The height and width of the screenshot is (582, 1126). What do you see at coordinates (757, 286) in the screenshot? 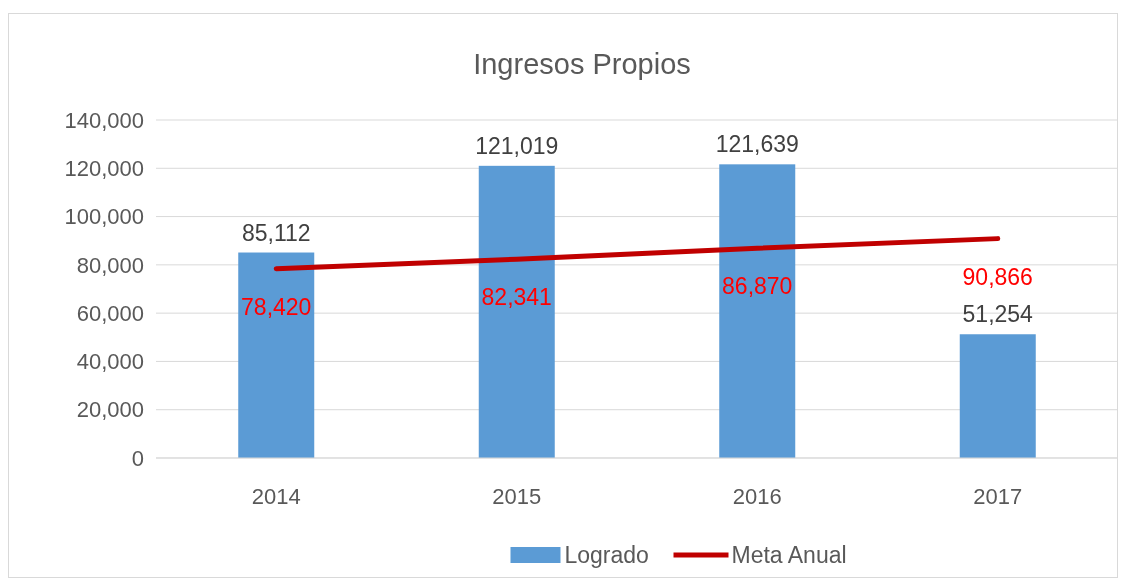
I see `data-label: 86,870` at bounding box center [757, 286].